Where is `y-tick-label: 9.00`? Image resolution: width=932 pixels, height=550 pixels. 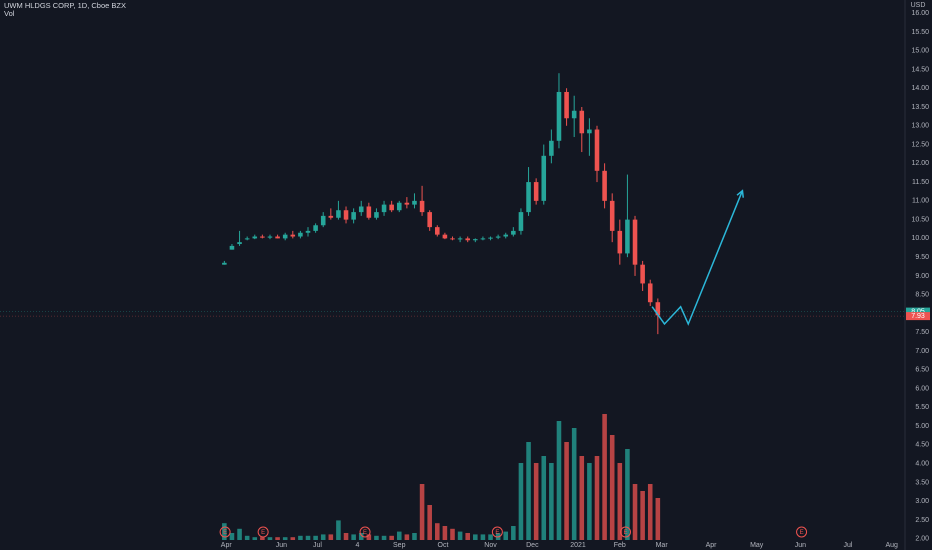 y-tick-label: 9.00 is located at coordinates (922, 276).